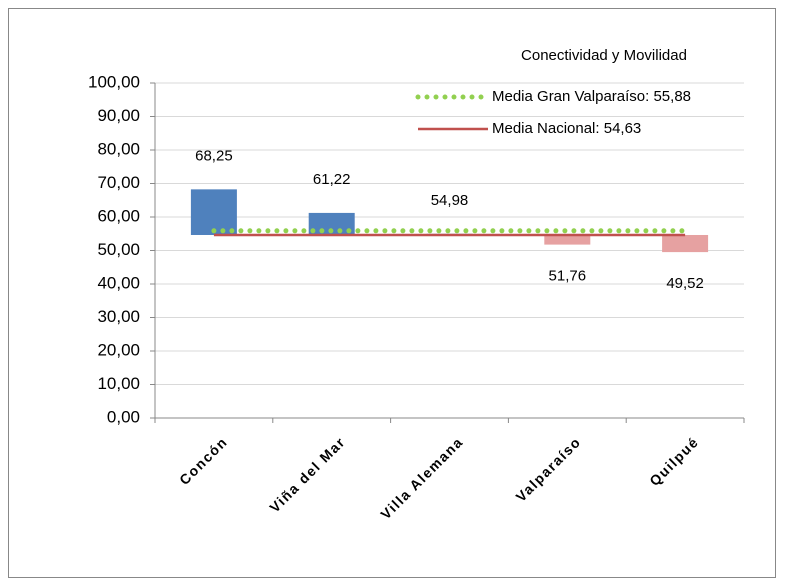  I want to click on legend-label: Media Gran Valparaíso: 55,88, so click(591, 96).